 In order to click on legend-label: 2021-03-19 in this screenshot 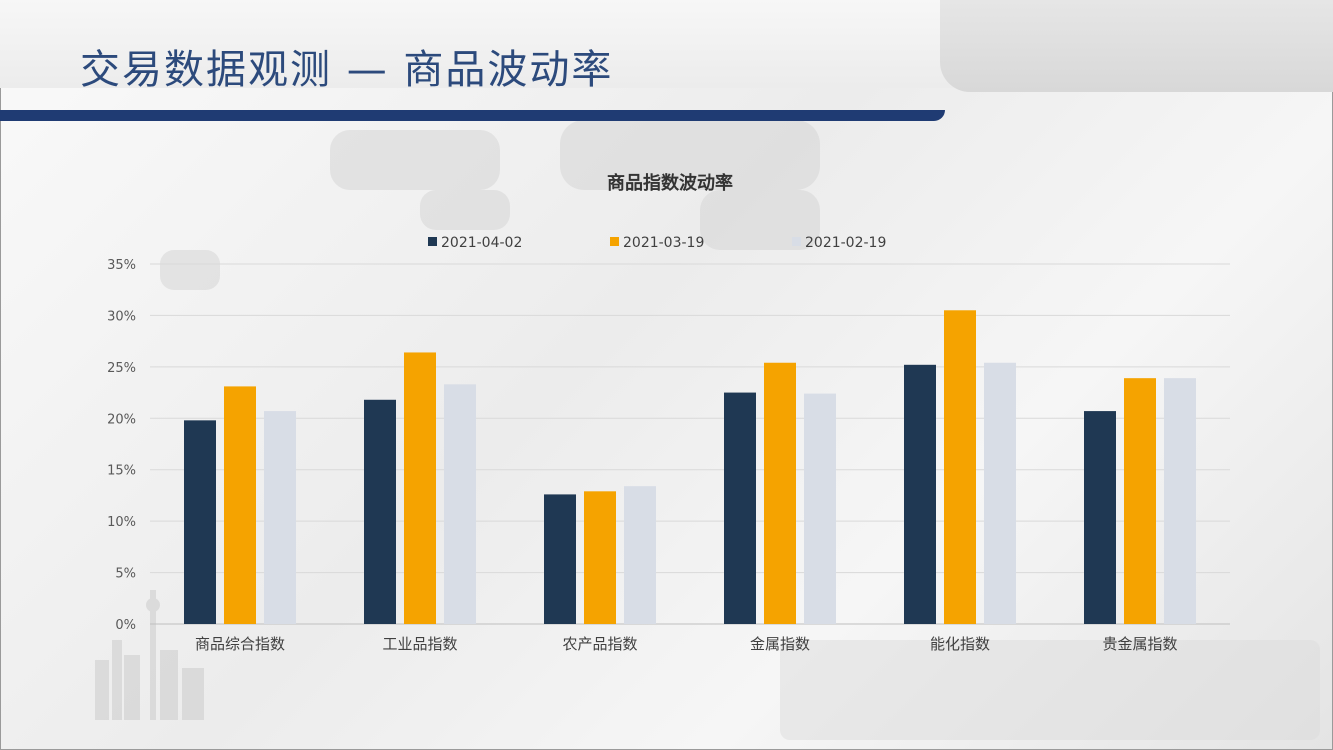, I will do `click(663, 243)`.